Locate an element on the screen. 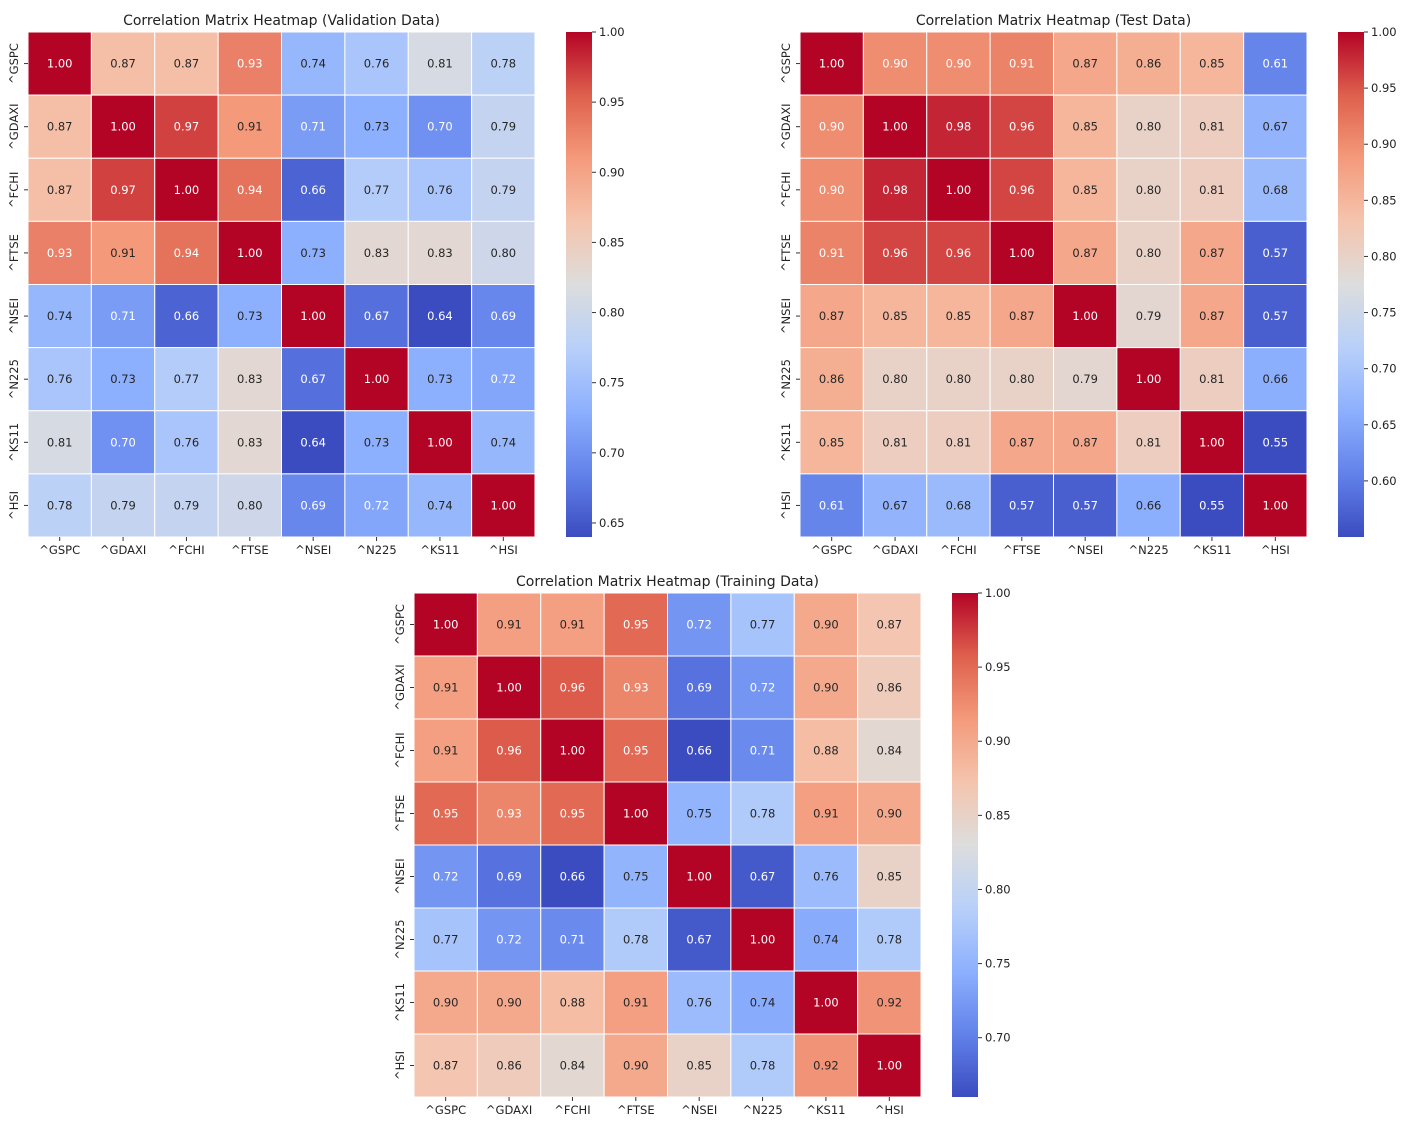 The width and height of the screenshot is (1419, 1125). y-tick-label: ^HSI is located at coordinates (400, 1065).